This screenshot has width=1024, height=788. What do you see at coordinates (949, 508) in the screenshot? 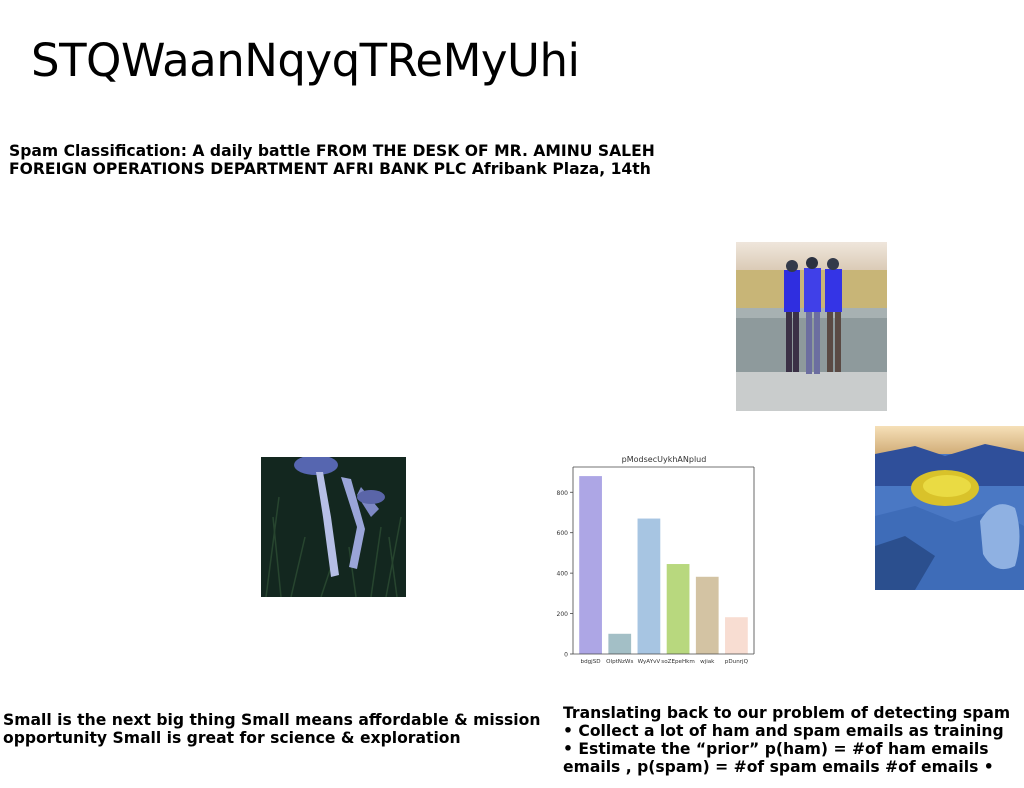
I see `photo-yellow-crater-lake` at bounding box center [949, 508].